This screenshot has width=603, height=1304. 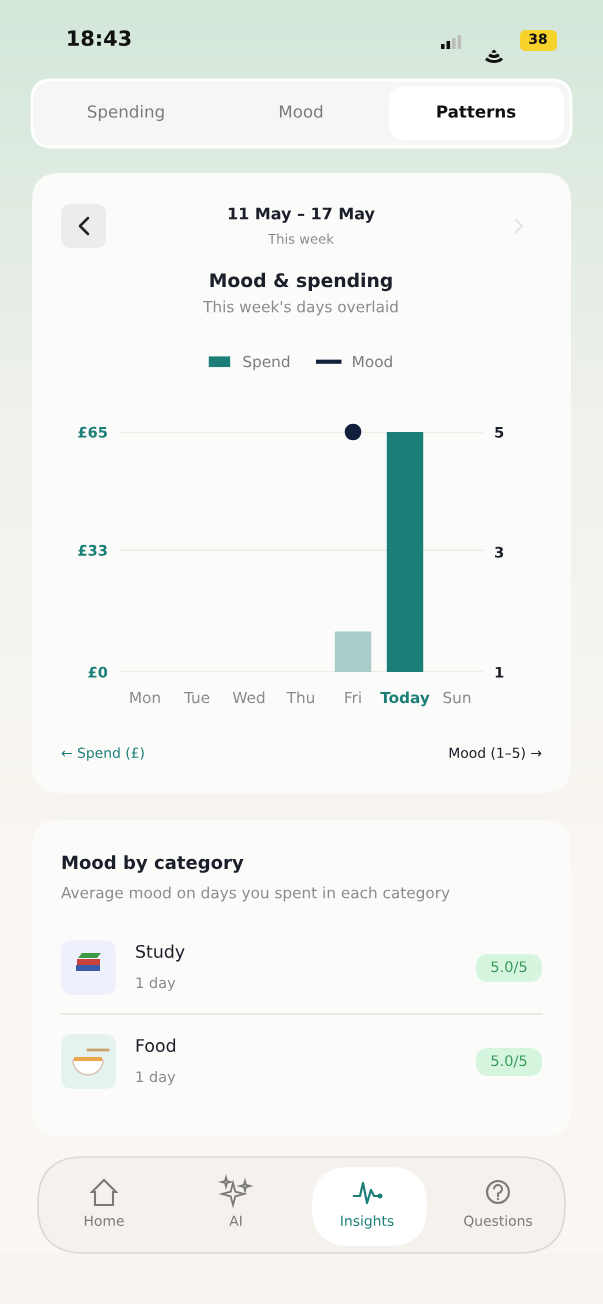 I want to click on text: 11 May – 17 May, so click(x=301, y=215).